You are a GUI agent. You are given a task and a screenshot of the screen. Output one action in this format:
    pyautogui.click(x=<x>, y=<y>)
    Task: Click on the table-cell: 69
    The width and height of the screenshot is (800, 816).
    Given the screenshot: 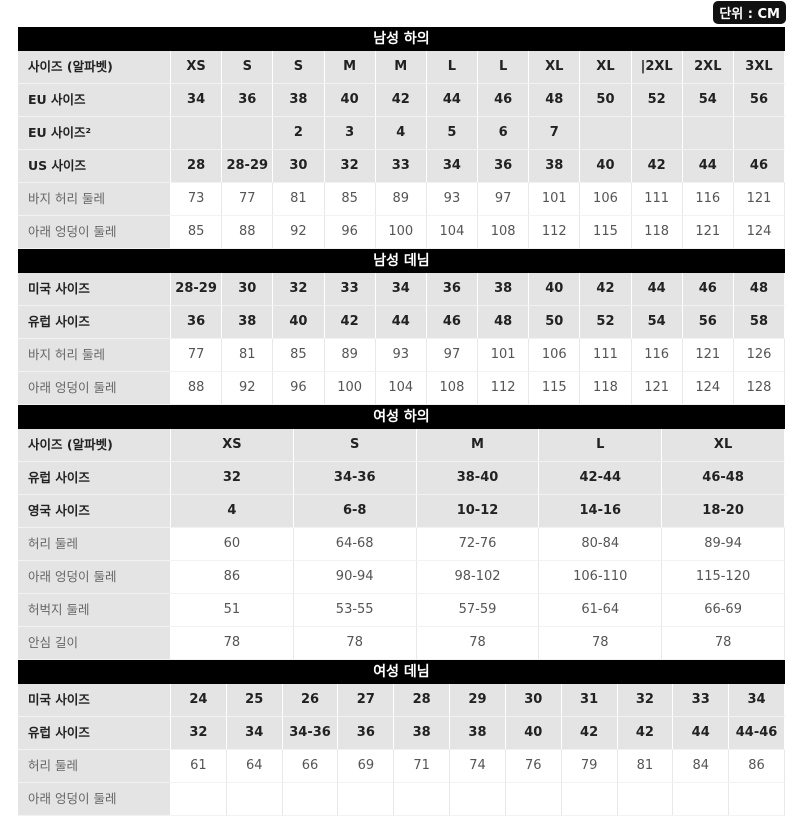 What is the action you would take?
    pyautogui.click(x=366, y=766)
    